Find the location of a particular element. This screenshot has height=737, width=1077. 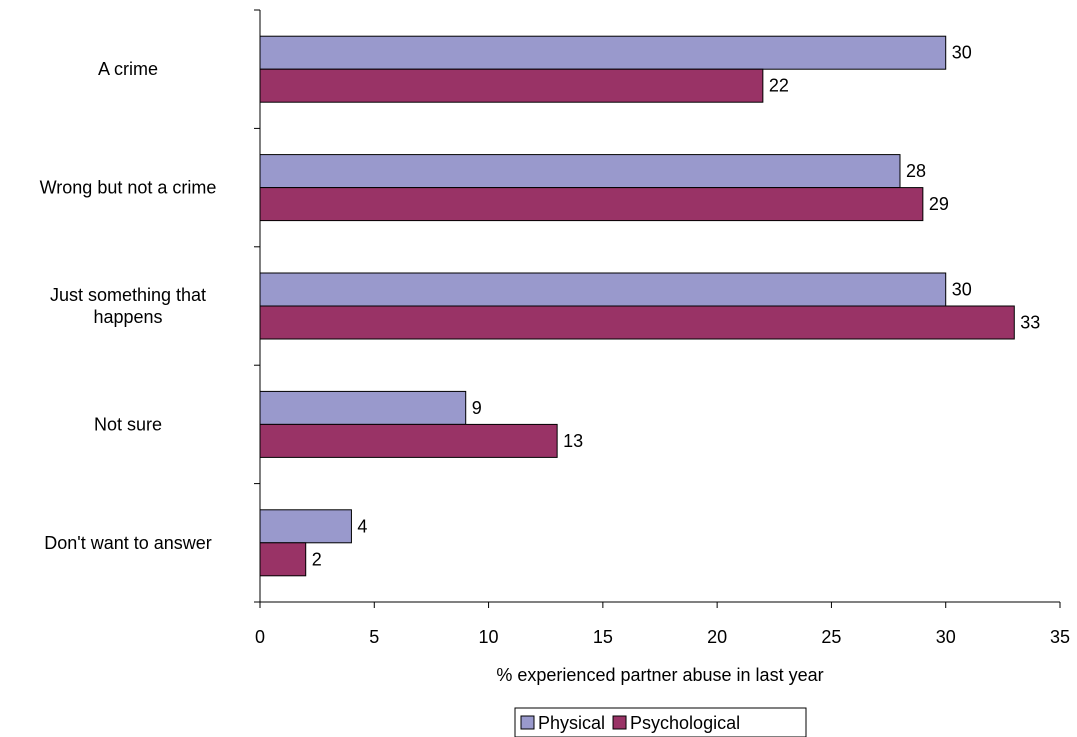

legend-label-psychological: Psychological is located at coordinates (685, 723).